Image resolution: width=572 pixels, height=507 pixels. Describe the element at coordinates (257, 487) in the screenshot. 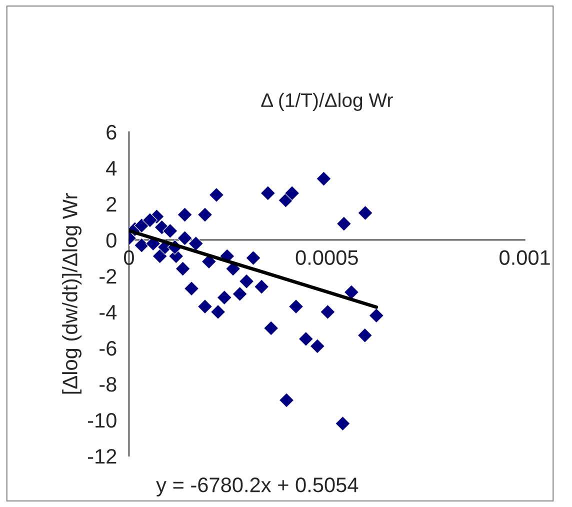

I see `text: y = -6780.2x + 0.5054` at that location.